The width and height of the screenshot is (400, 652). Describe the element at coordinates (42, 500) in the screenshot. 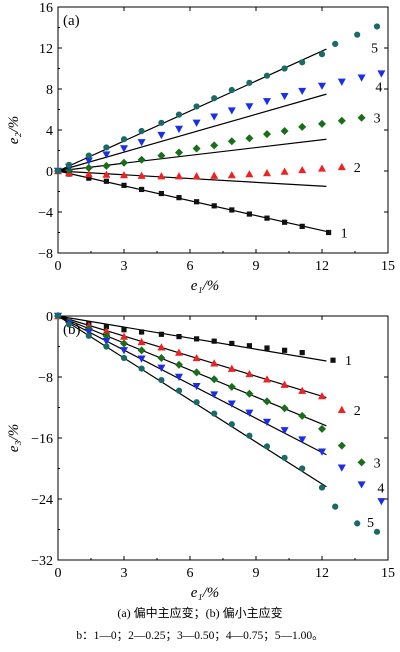

I see `y-tick-label: −24` at that location.